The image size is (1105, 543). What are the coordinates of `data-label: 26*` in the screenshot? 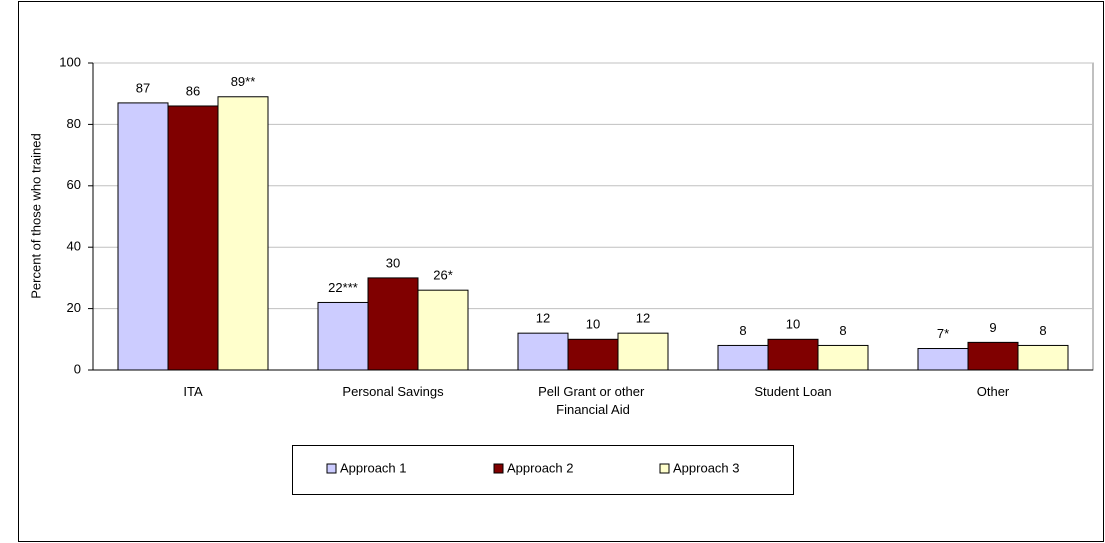 It's located at (443, 275).